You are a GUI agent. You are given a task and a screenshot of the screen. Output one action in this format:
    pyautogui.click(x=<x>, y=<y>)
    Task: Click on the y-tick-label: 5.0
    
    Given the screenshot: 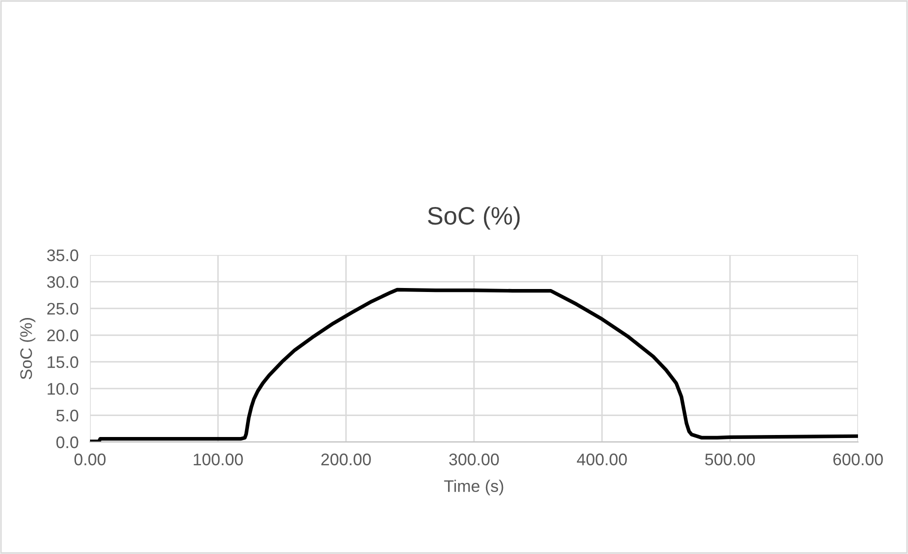 What is the action you would take?
    pyautogui.click(x=67, y=416)
    